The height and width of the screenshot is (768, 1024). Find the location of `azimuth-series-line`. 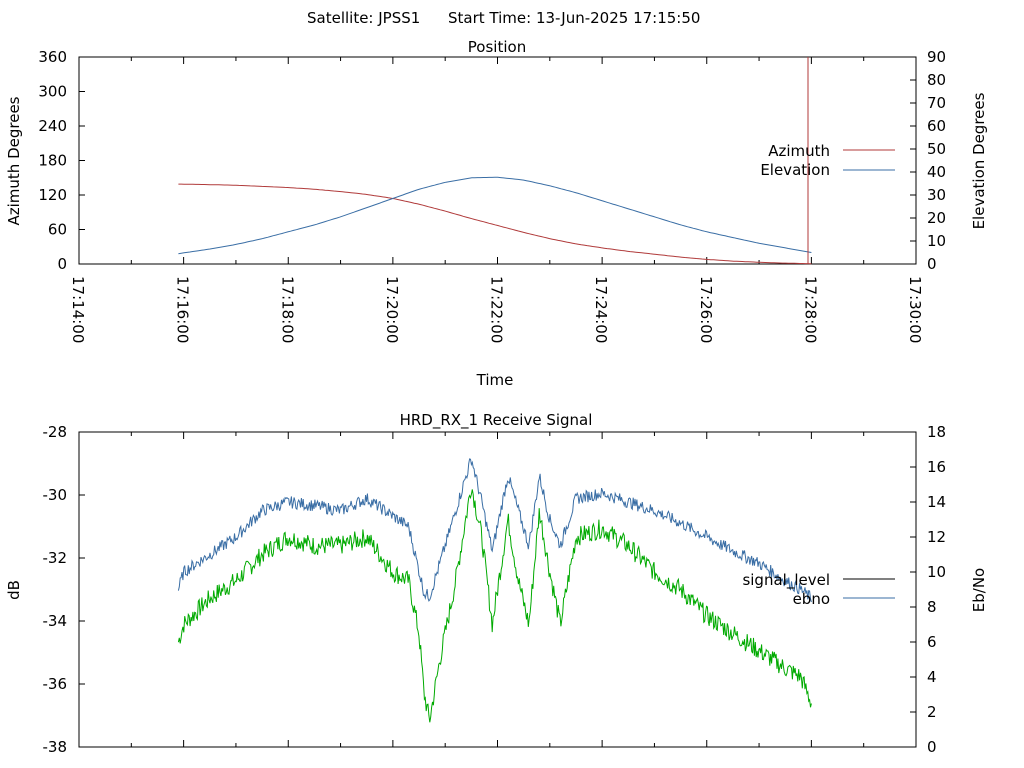

azimuth-series-line is located at coordinates (495, 224).